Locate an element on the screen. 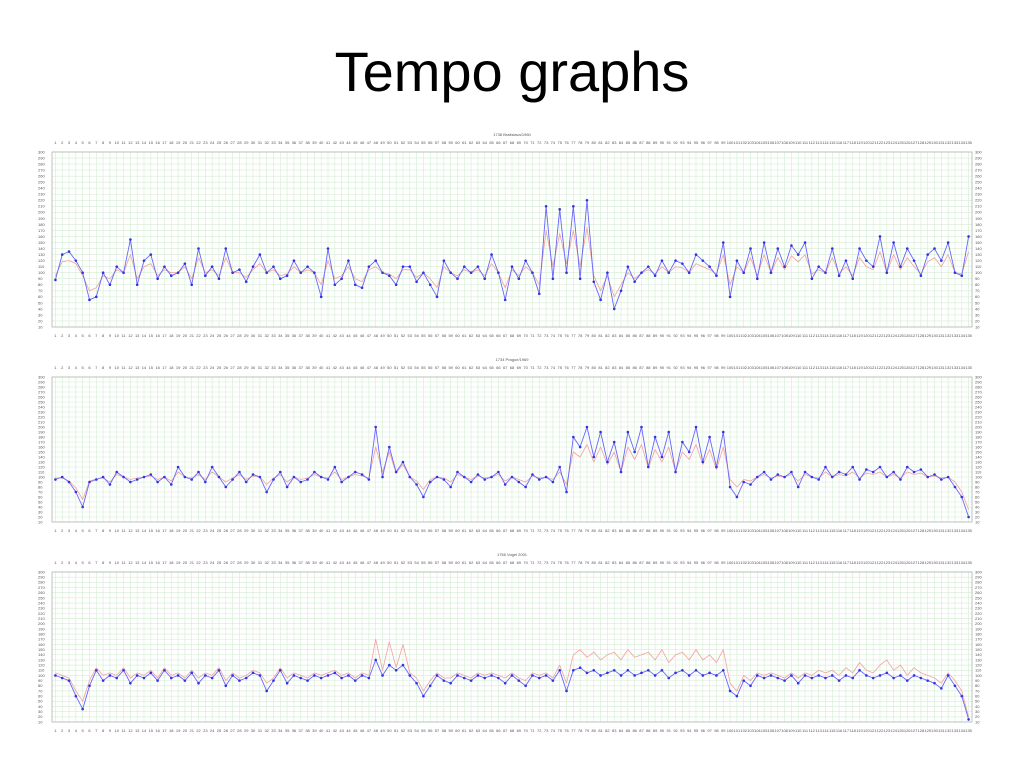  x-tick-label: 122 is located at coordinates (880, 335).